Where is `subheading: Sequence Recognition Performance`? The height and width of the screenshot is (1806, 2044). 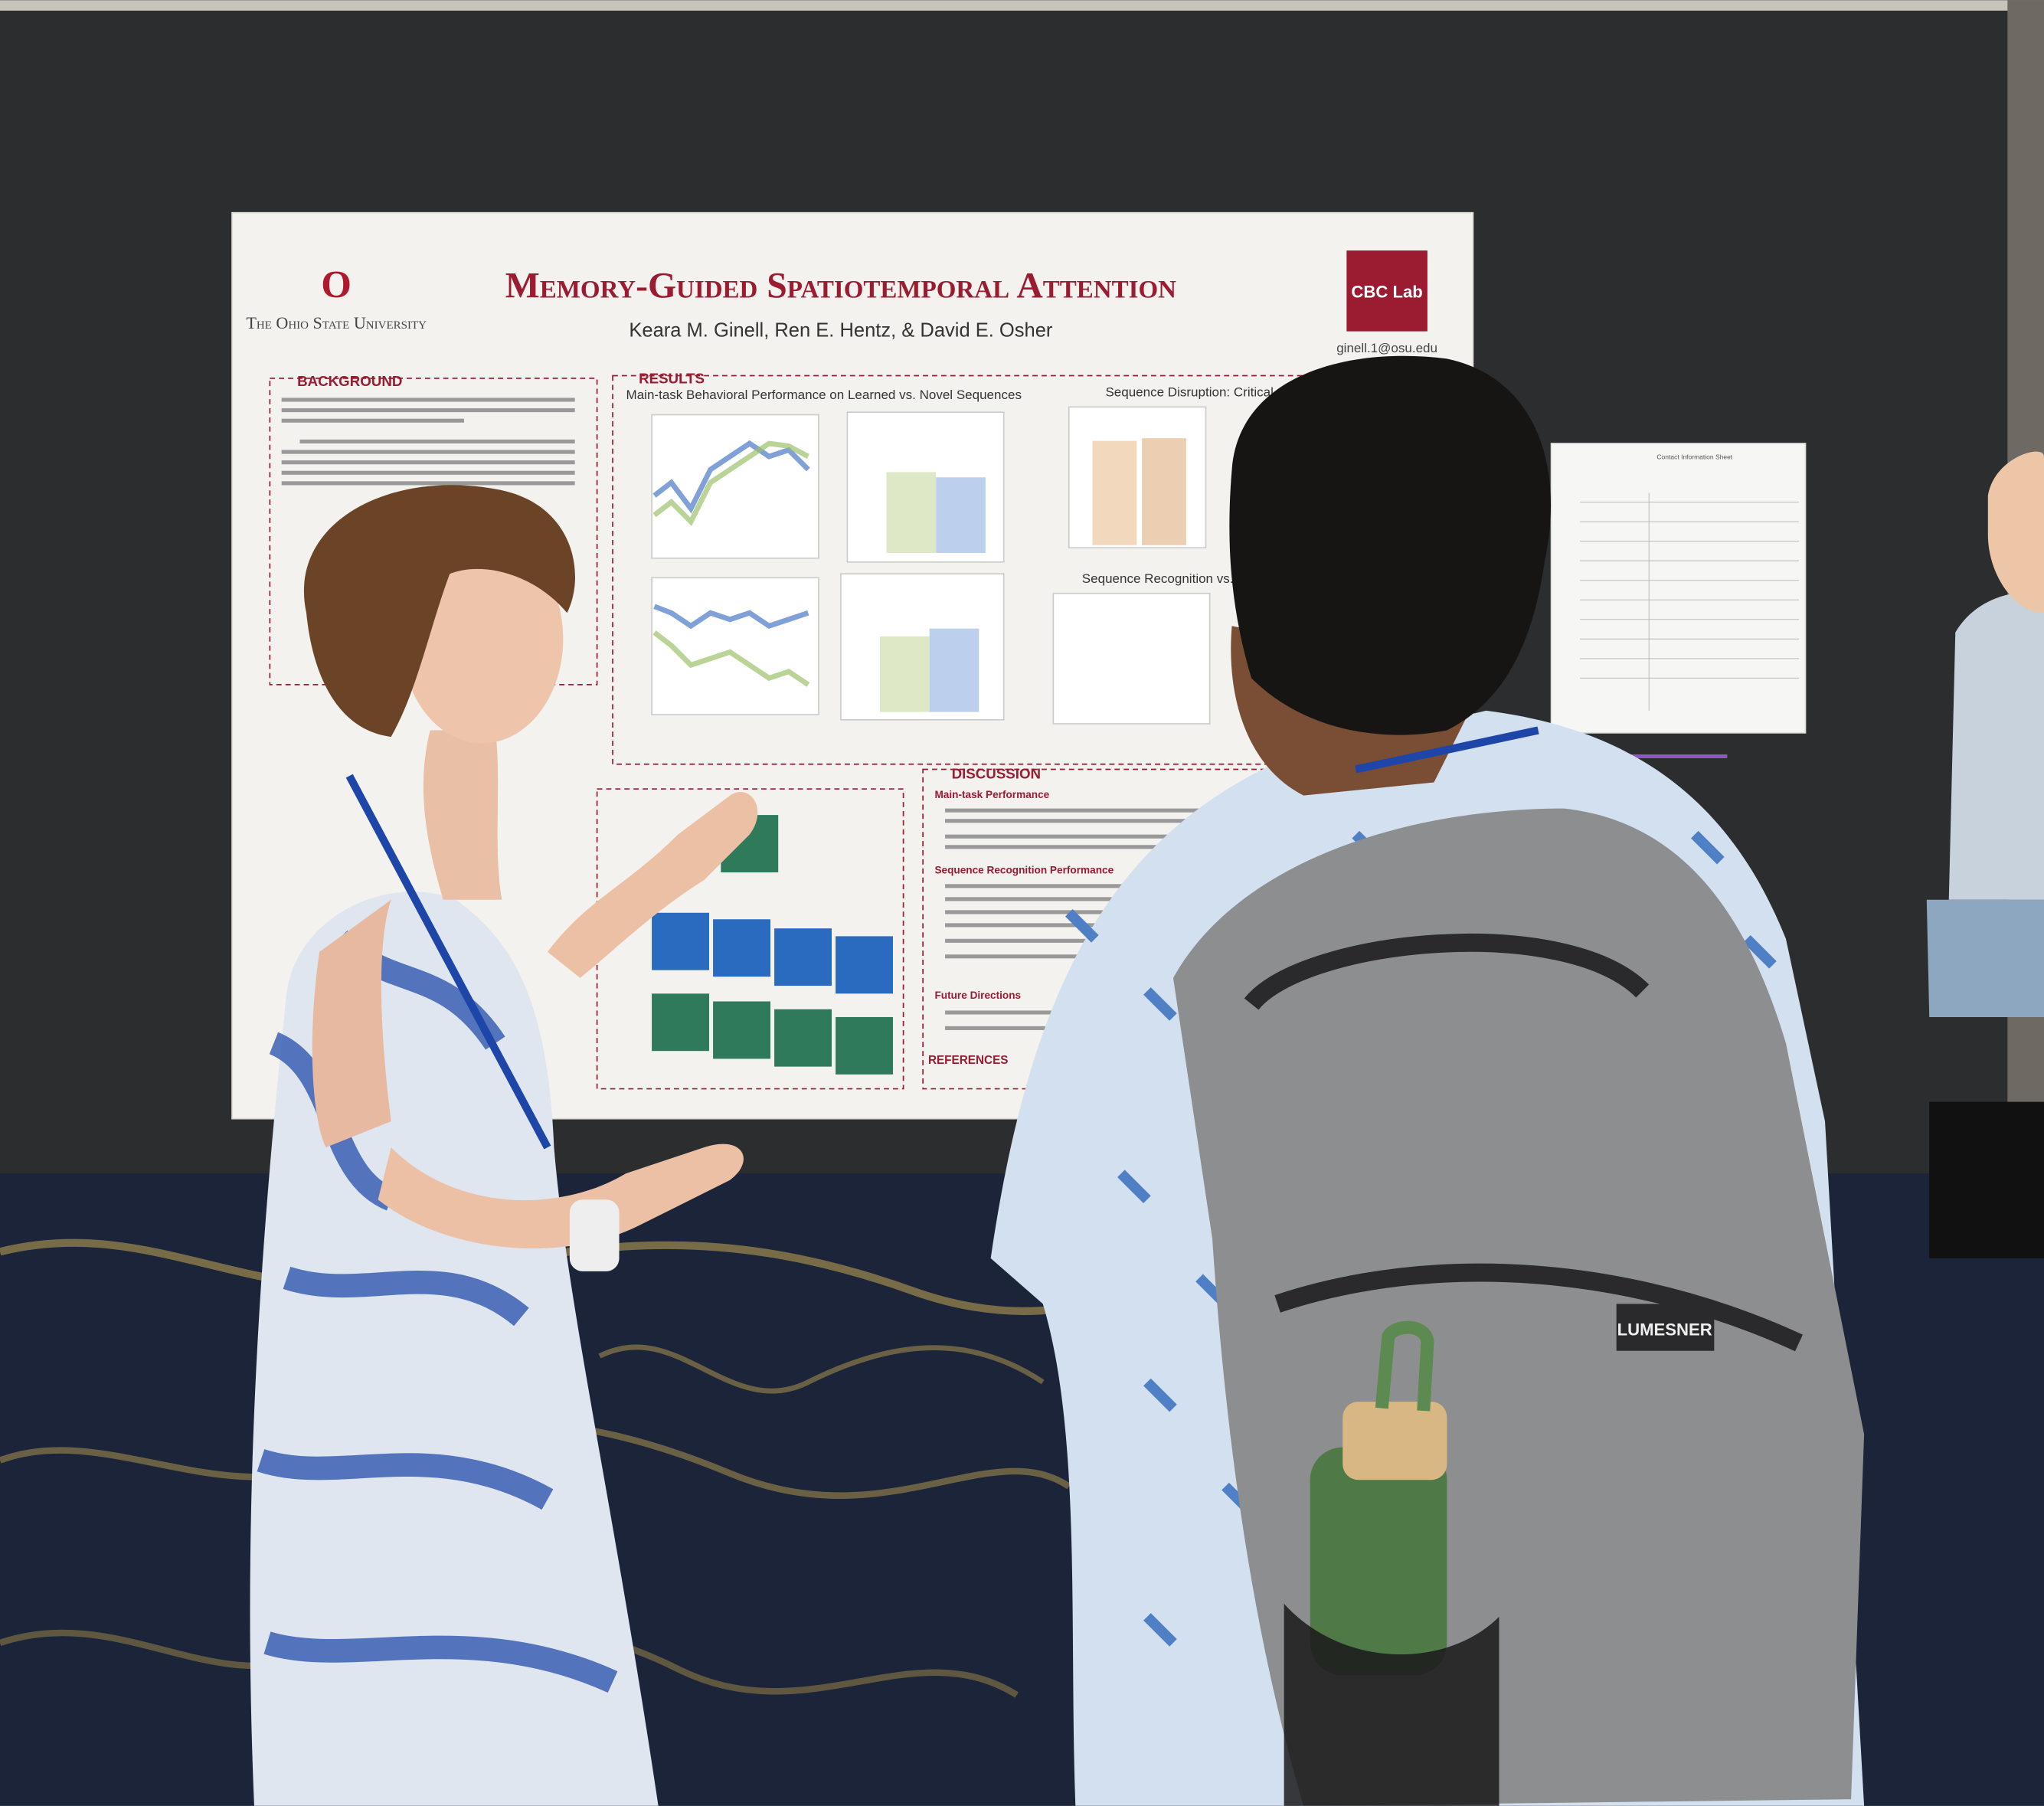 subheading: Sequence Recognition Performance is located at coordinates (1024, 870).